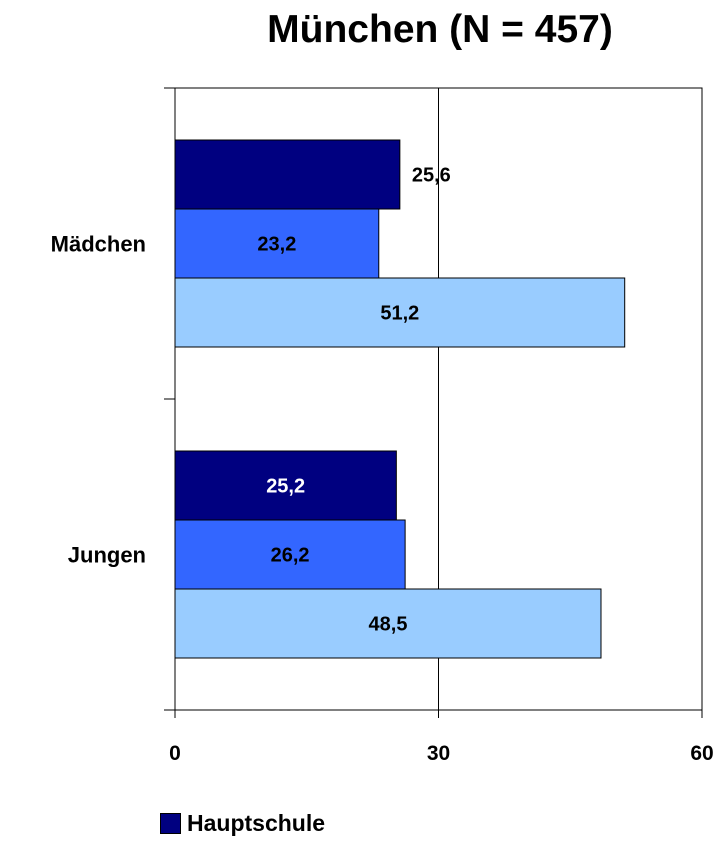 The height and width of the screenshot is (841, 718). I want to click on x-tick-label: 60, so click(701, 753).